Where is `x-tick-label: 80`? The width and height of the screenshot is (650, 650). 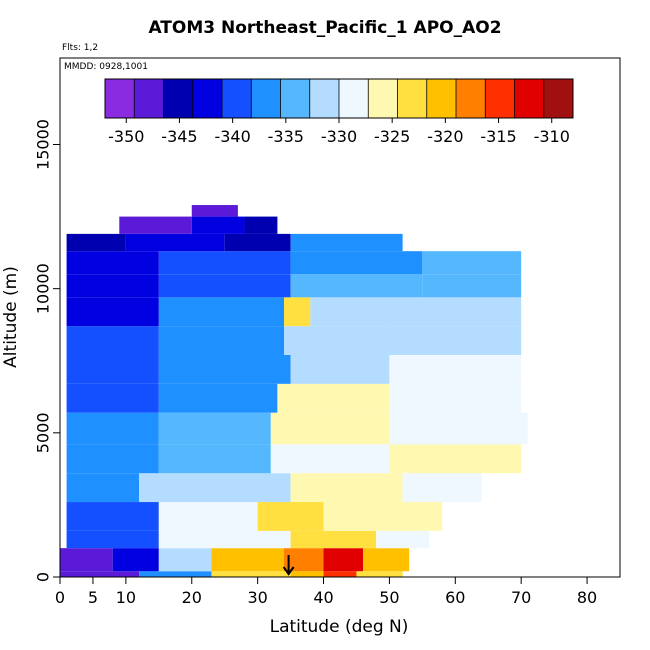
x-tick-label: 80 is located at coordinates (587, 597).